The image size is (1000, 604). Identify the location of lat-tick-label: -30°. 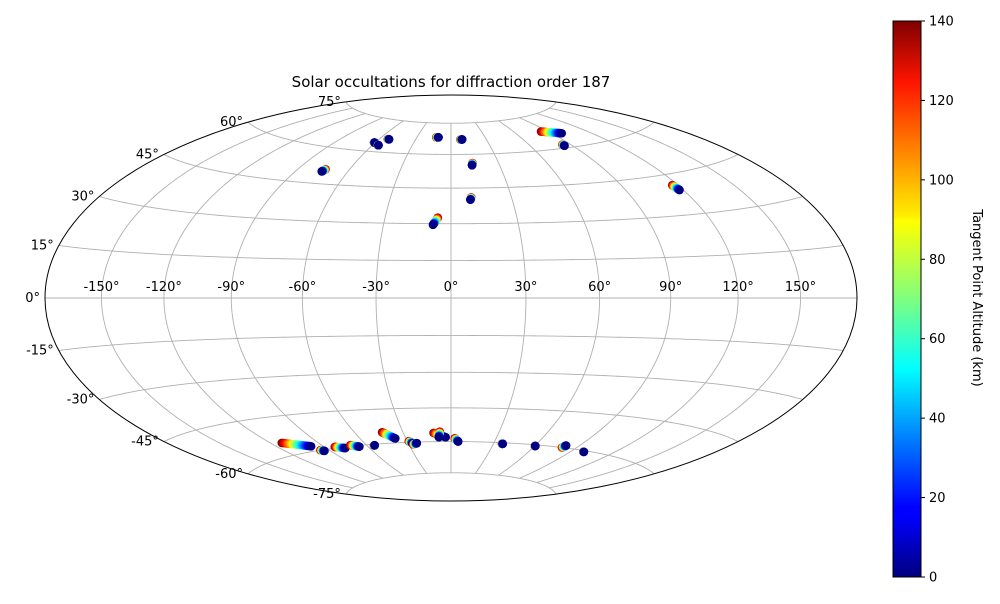
(81, 400).